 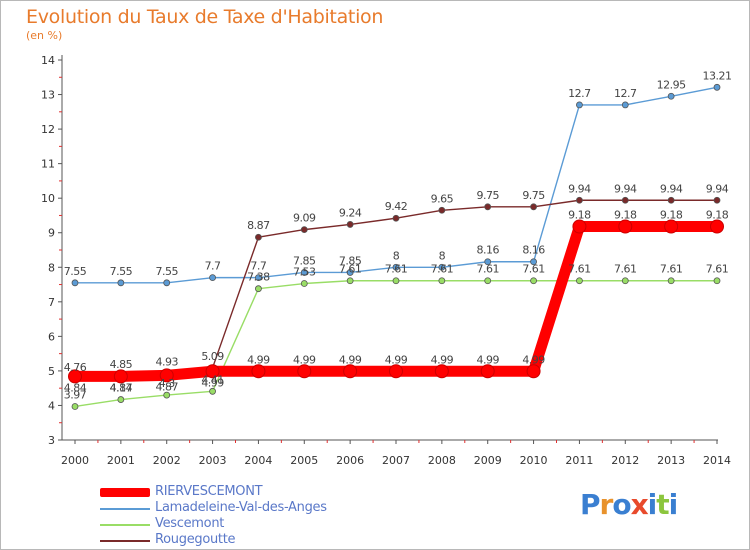 What do you see at coordinates (44, 35) in the screenshot?
I see `unit-label: (en %)` at bounding box center [44, 35].